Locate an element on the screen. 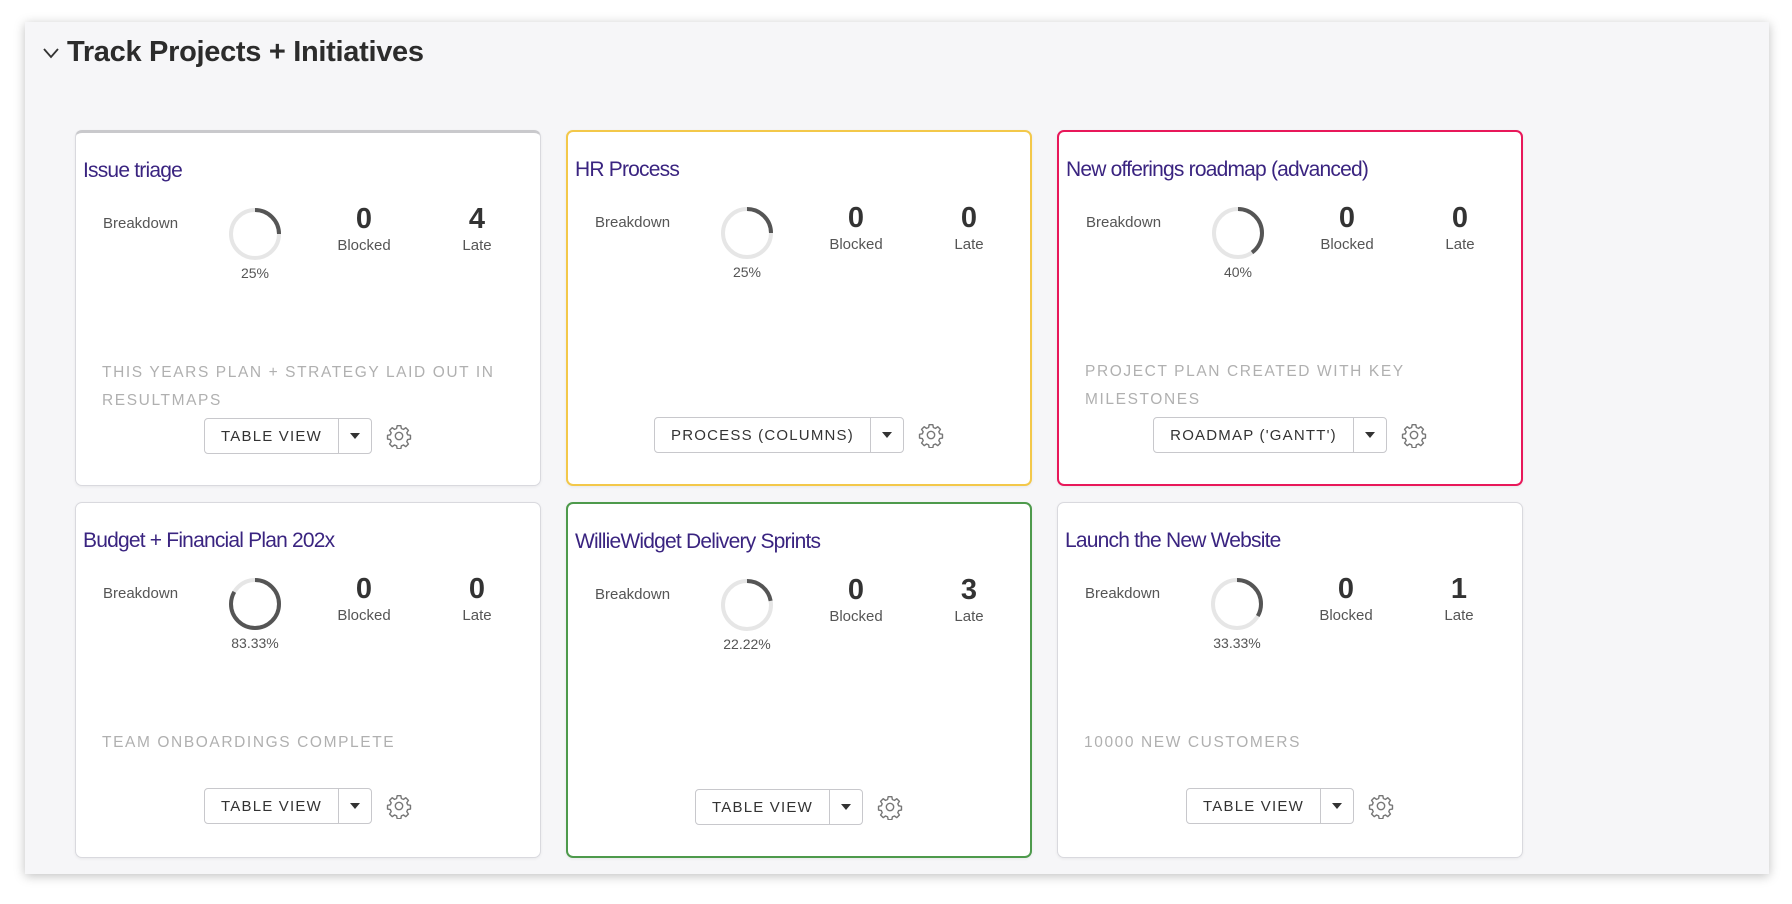 This screenshot has width=1792, height=904. late-count: 4 is located at coordinates (477, 219).